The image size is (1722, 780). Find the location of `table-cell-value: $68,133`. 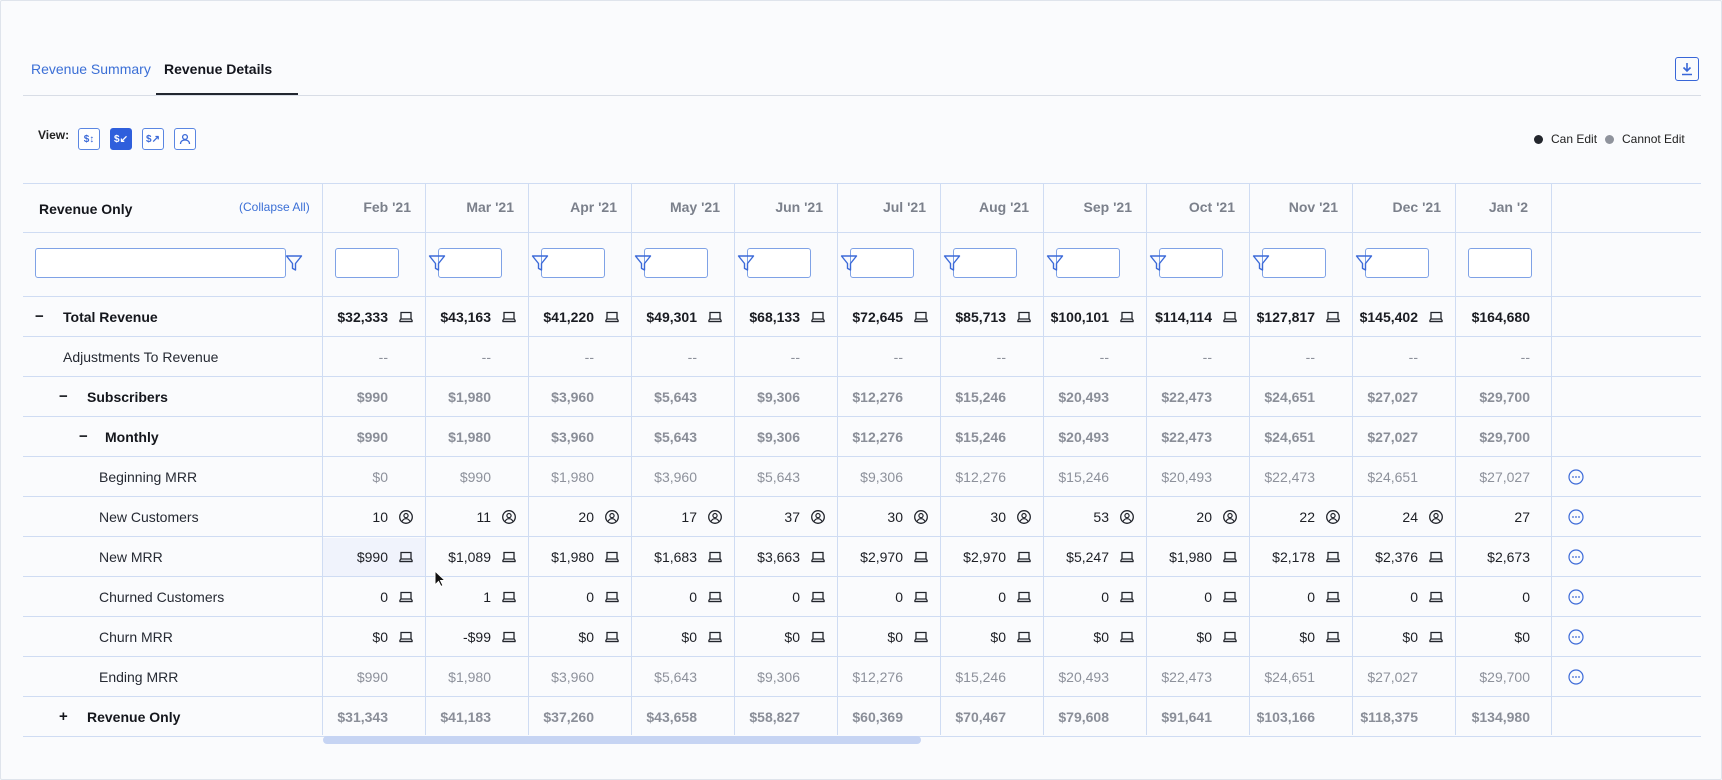

table-cell-value: $68,133 is located at coordinates (774, 317).